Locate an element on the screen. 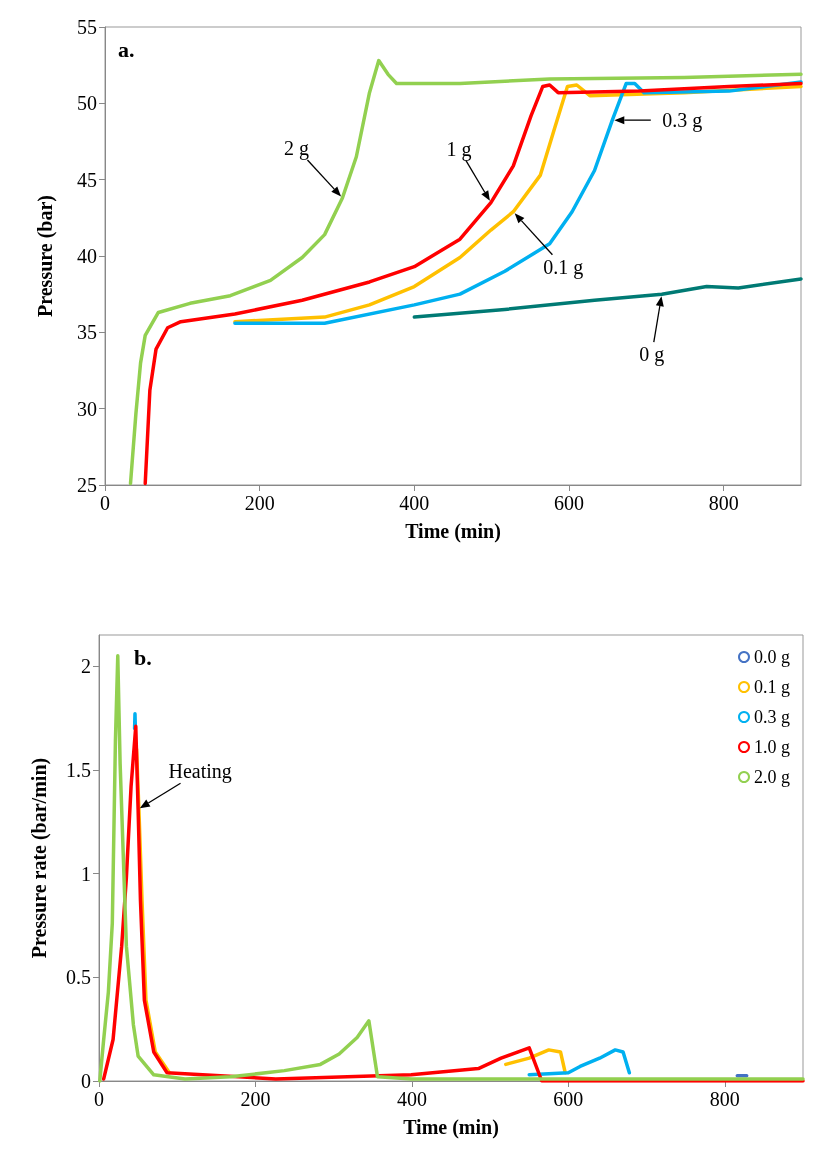 This screenshot has height=1167, width=817. y-tick-label: 0 is located at coordinates (86, 1081).